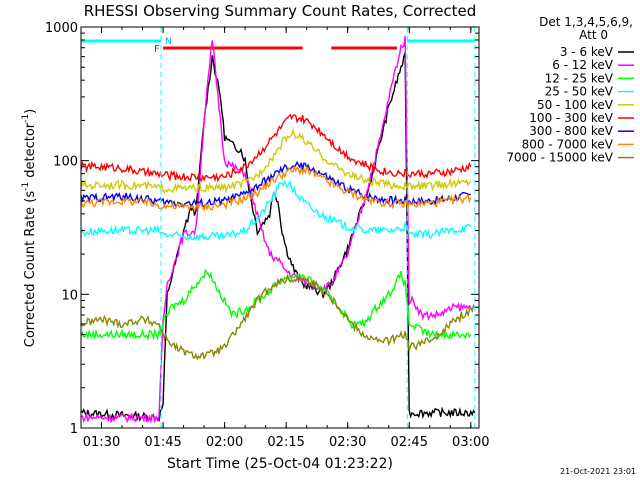 The height and width of the screenshot is (480, 640). I want to click on flag-bars: FN, so click(278, 46).